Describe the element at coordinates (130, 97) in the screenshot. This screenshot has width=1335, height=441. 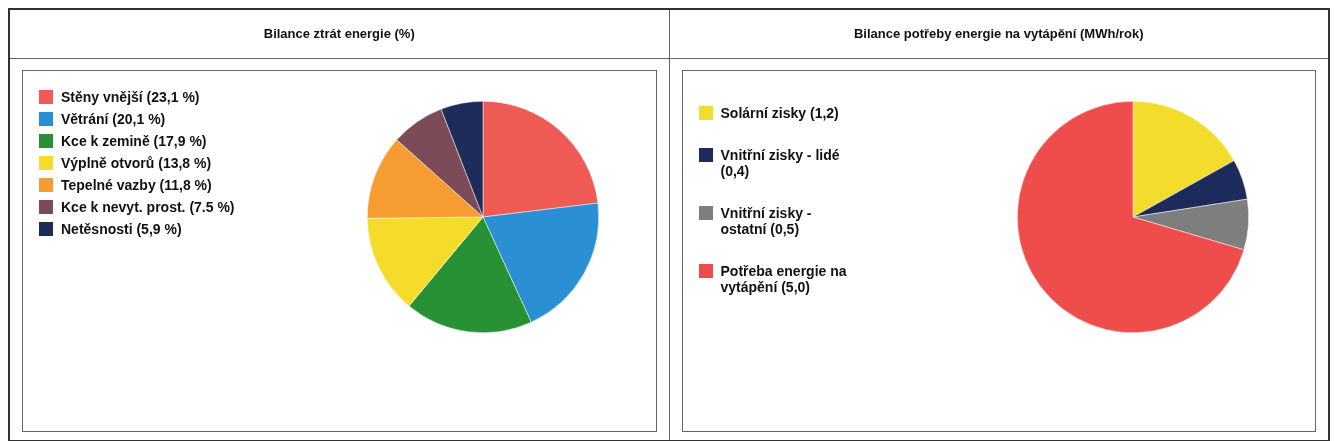
I see `legend-label: Stěny vnější (23,1 %)` at that location.